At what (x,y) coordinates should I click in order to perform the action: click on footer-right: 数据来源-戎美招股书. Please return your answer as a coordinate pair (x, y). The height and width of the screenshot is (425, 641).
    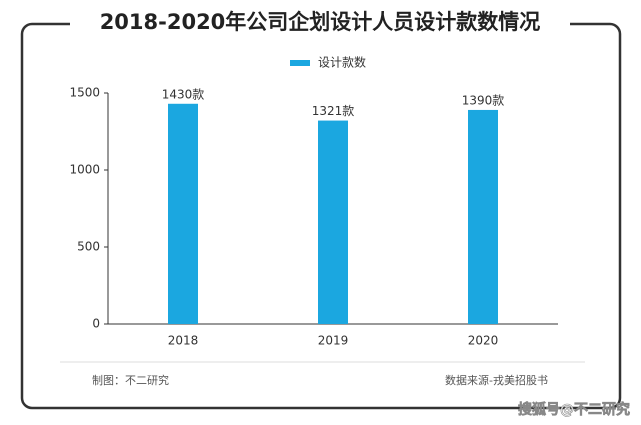
    Looking at the image, I should click on (496, 380).